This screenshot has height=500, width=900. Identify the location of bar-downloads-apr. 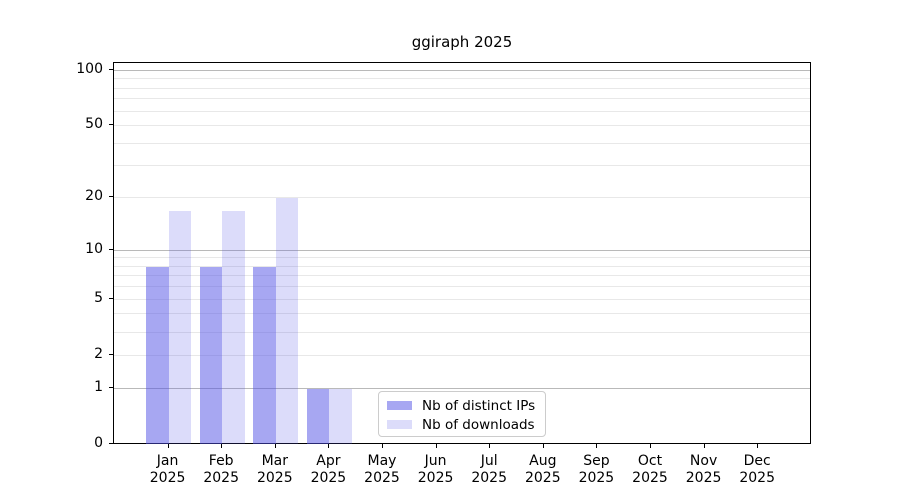
(340, 416).